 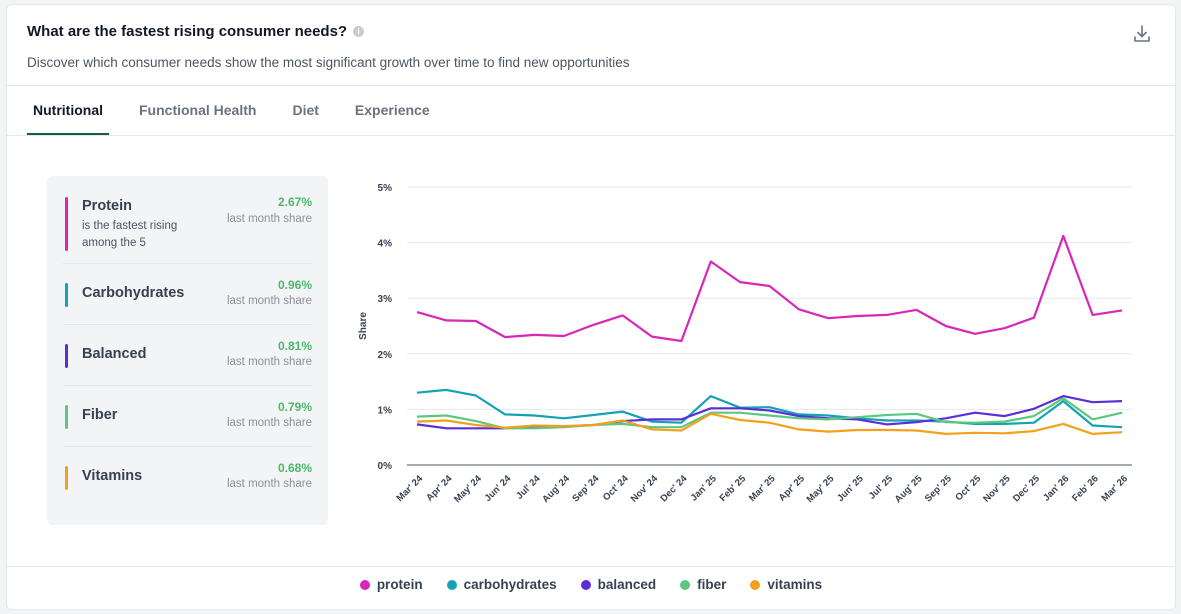 I want to click on legend-label: balanced, so click(x=627, y=584).